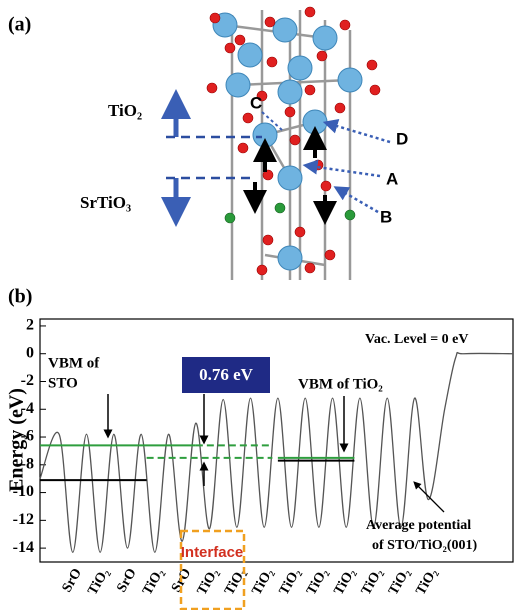  What do you see at coordinates (63, 383) in the screenshot?
I see `annotation: STO` at bounding box center [63, 383].